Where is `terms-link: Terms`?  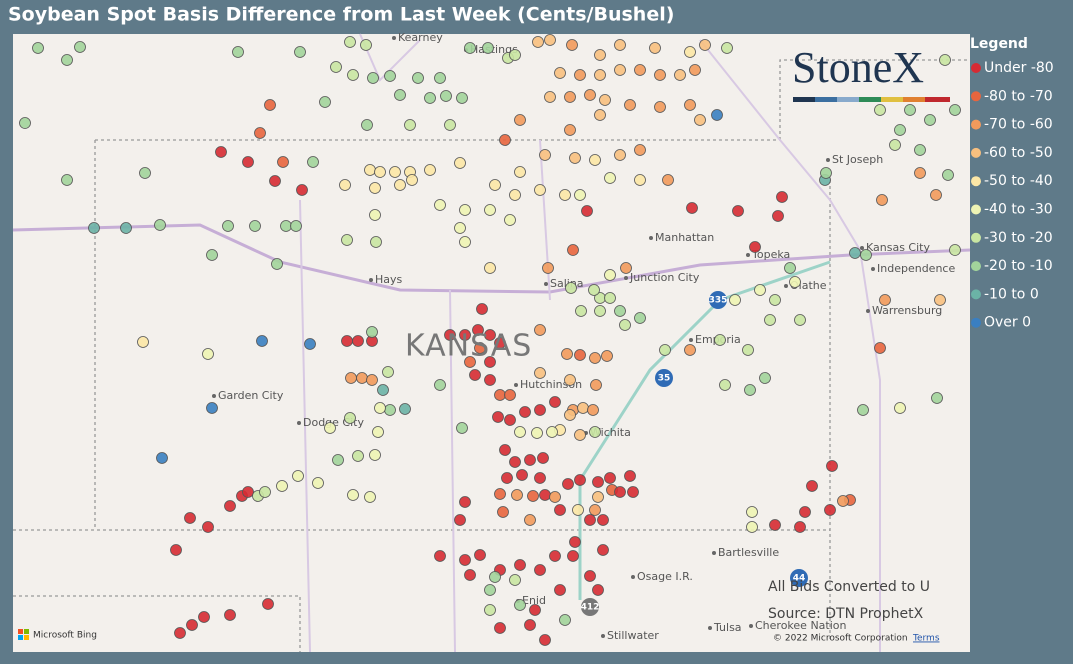 terms-link: Terms is located at coordinates (926, 639).